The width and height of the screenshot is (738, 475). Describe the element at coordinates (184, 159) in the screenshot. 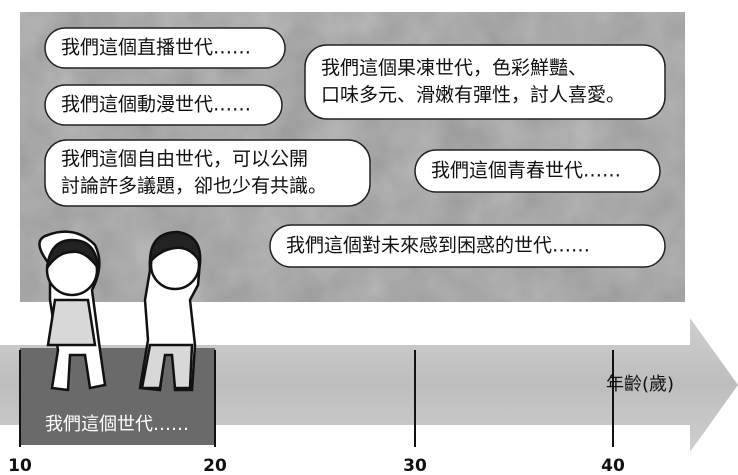

I see `bubble-text: 我們這個自由世代，可以公開` at that location.